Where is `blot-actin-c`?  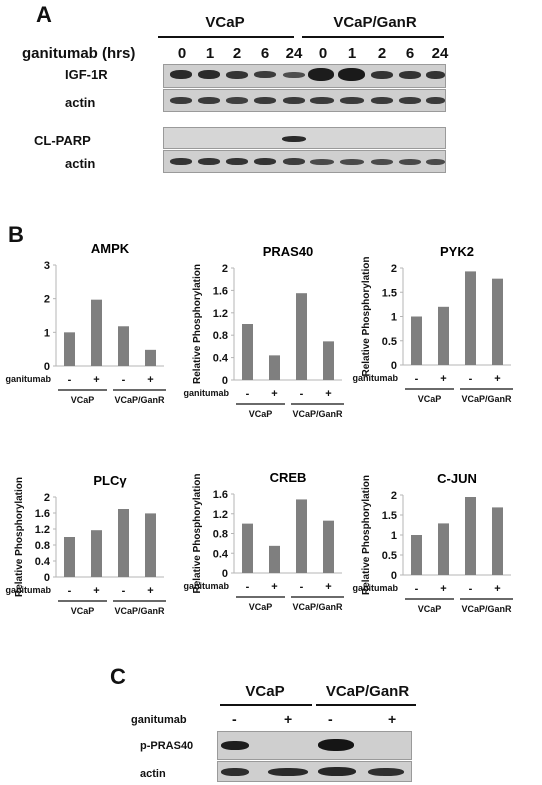
blot-actin-c is located at coordinates (314, 771).